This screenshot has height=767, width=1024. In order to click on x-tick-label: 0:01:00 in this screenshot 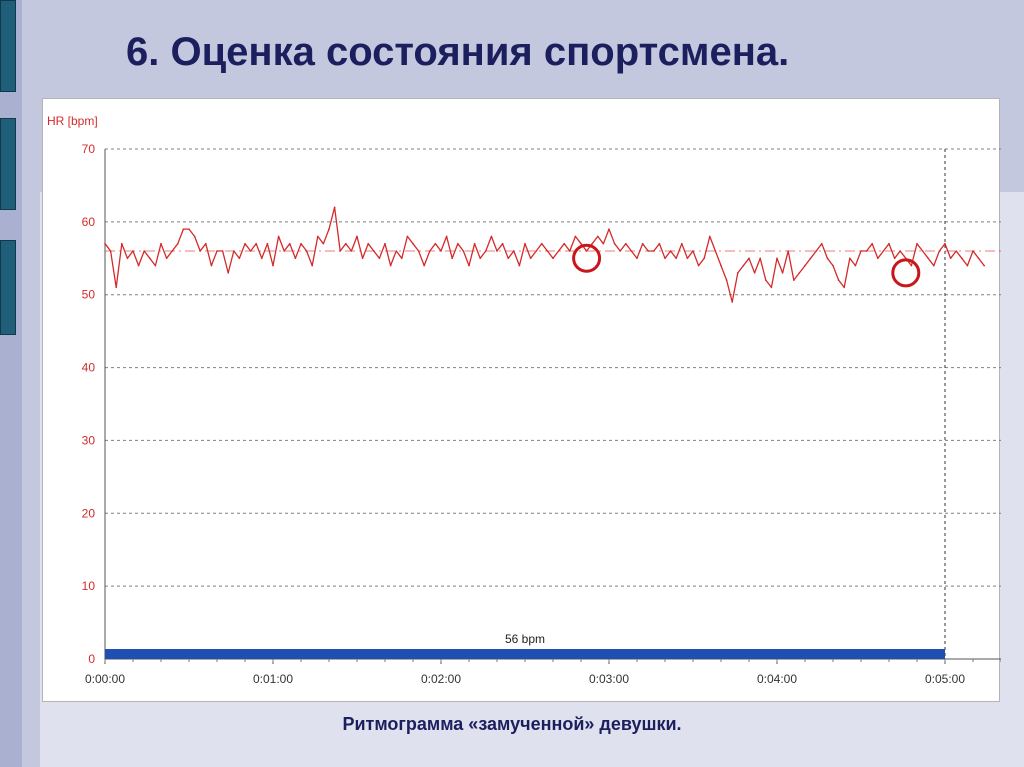, I will do `click(273, 679)`.